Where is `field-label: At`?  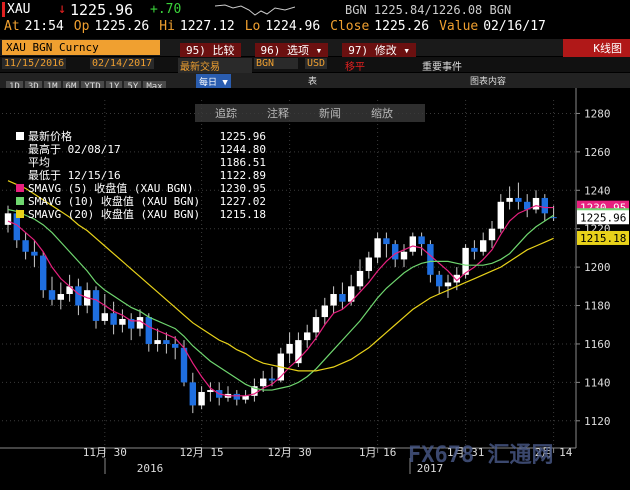 field-label: At is located at coordinates (12, 26).